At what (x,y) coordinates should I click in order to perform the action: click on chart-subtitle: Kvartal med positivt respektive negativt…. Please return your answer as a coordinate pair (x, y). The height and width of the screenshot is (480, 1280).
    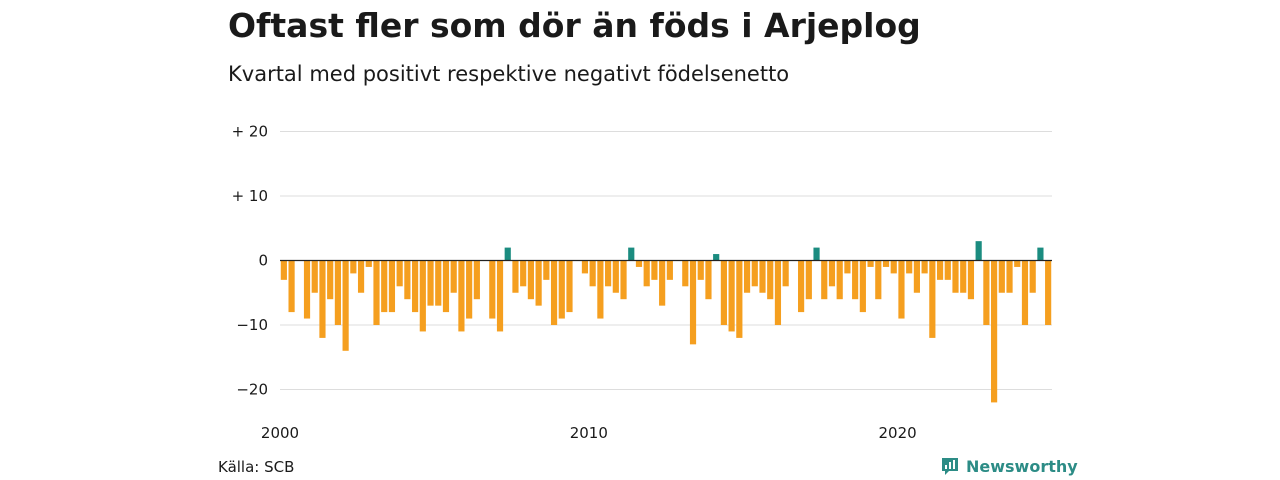
    Looking at the image, I should click on (509, 74).